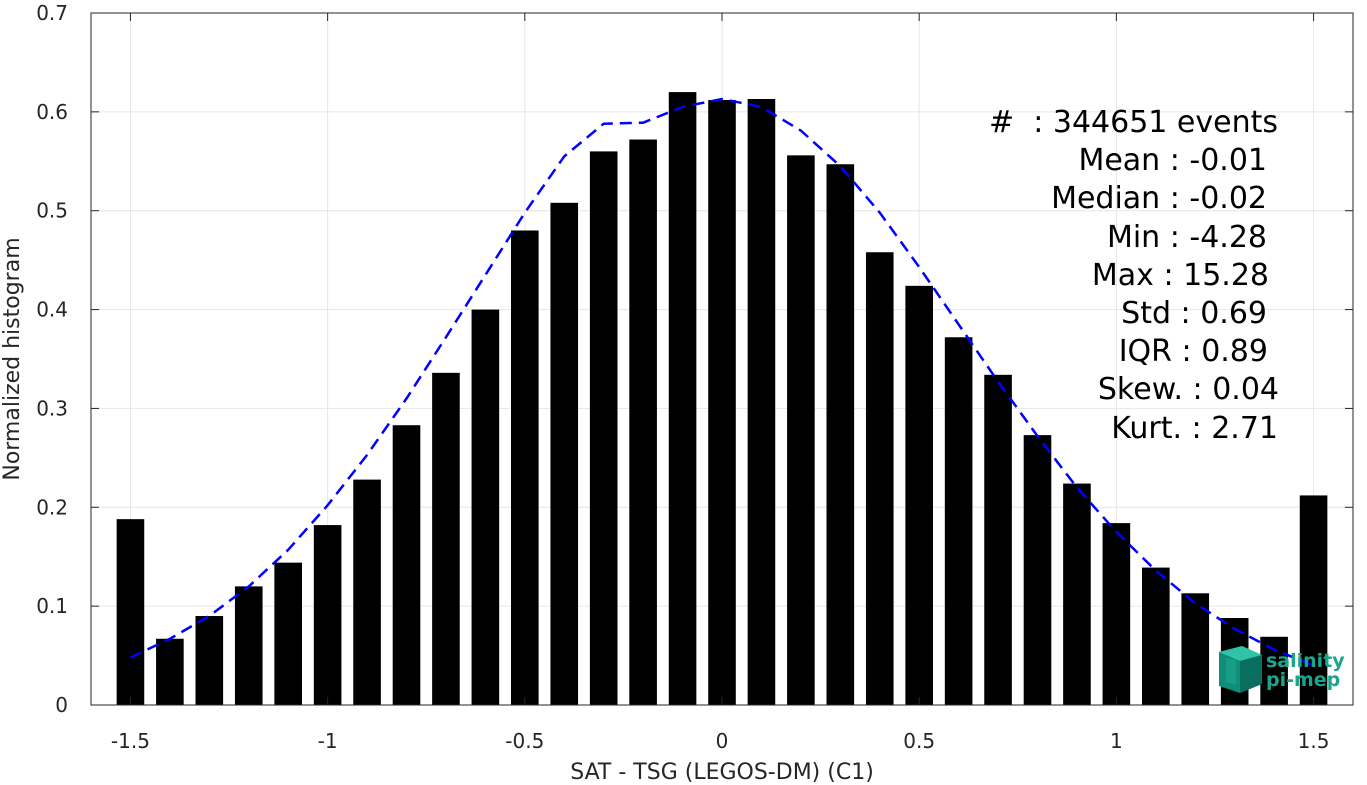  What do you see at coordinates (1240, 669) in the screenshot?
I see `cube-logo-icon` at bounding box center [1240, 669].